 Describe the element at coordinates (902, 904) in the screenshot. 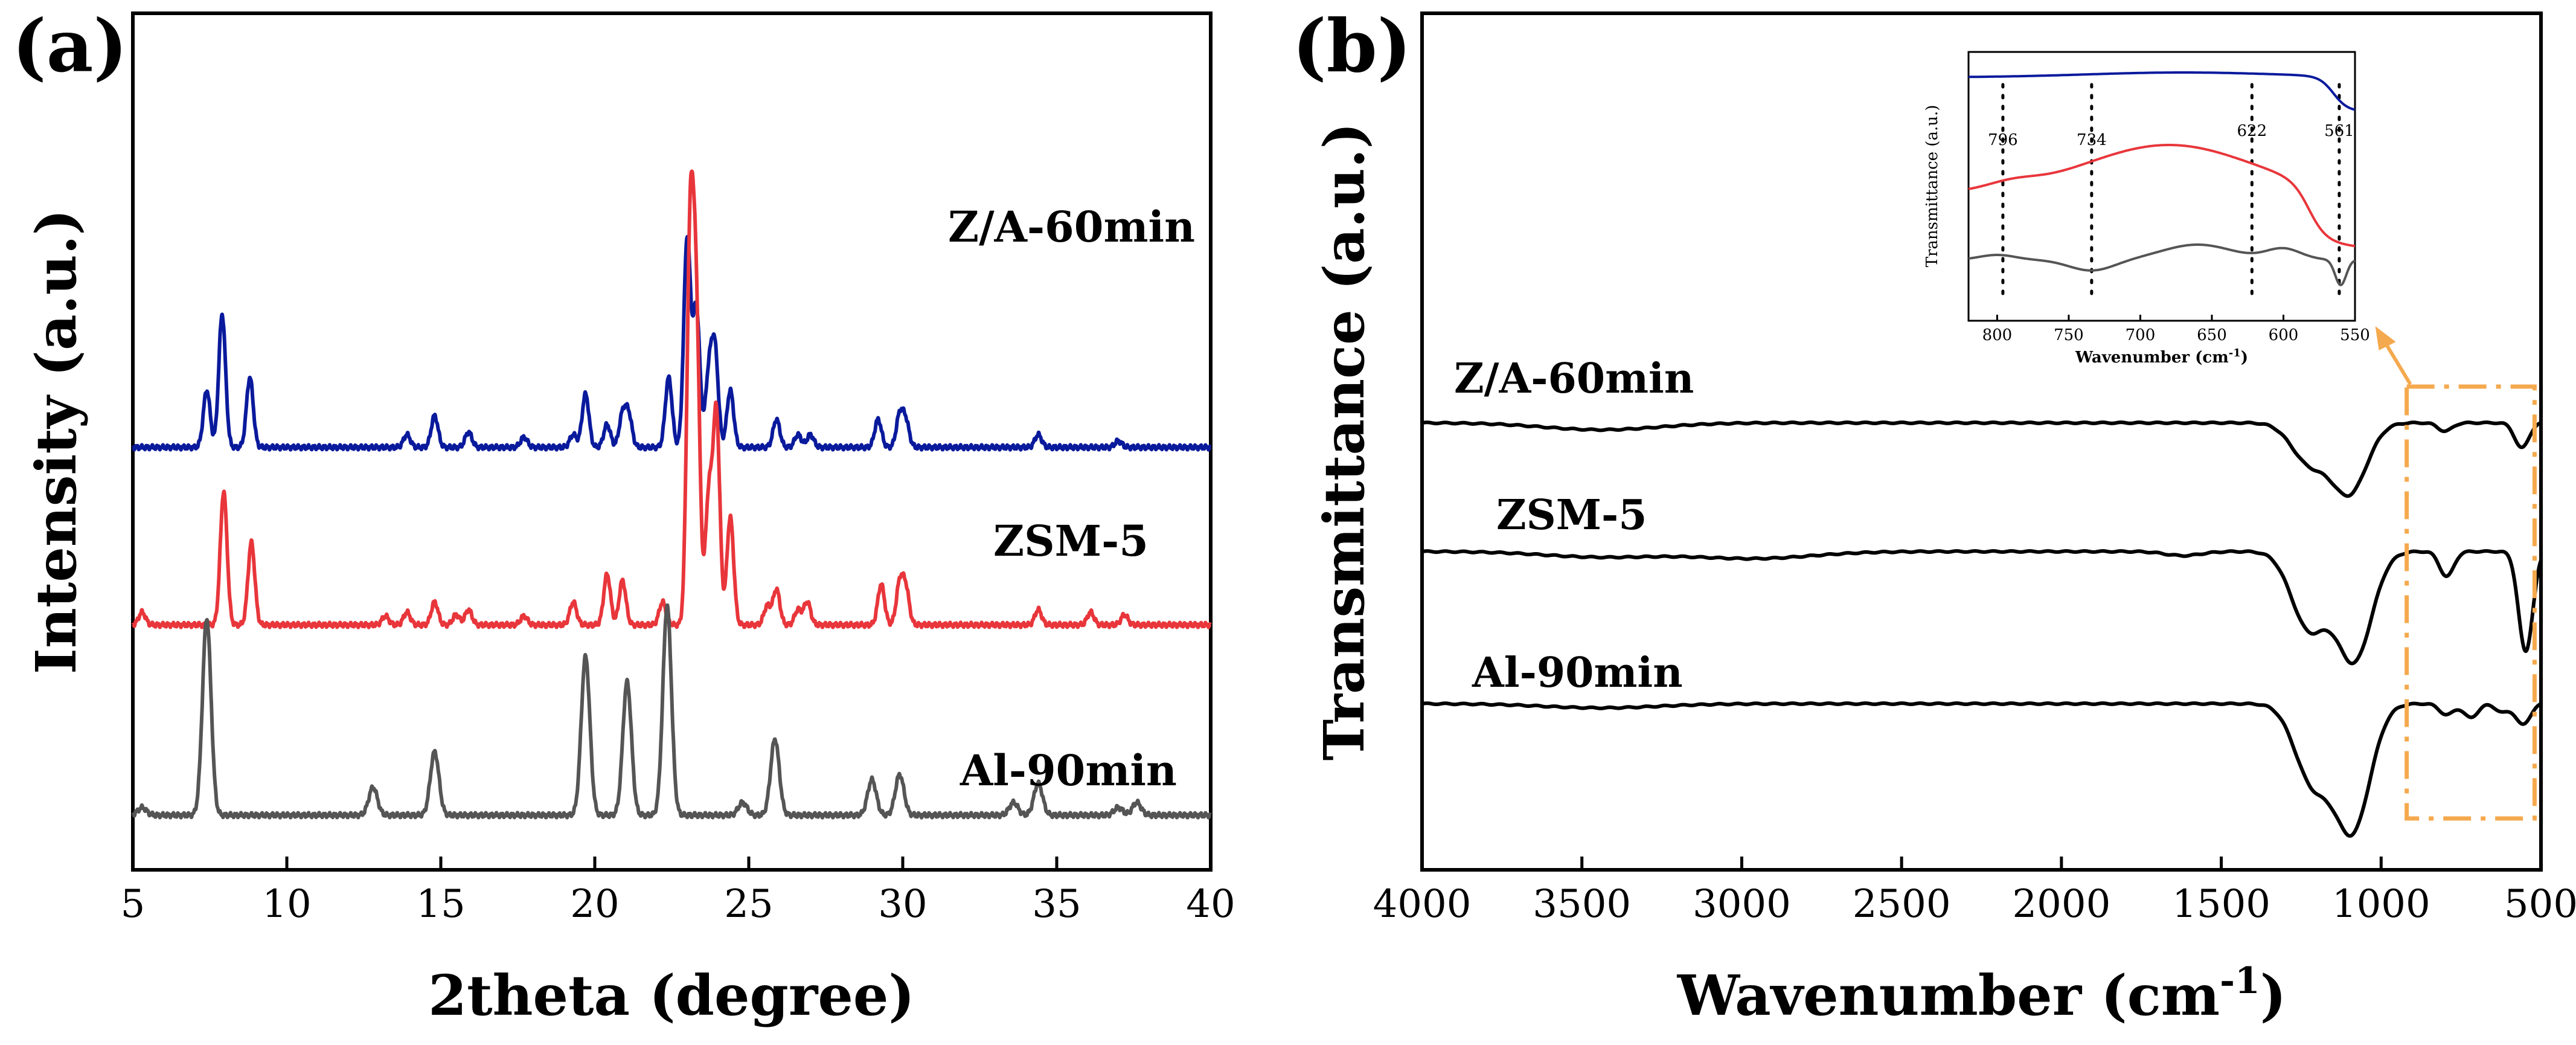

I see `panel-a-x-tick-label: 30` at that location.